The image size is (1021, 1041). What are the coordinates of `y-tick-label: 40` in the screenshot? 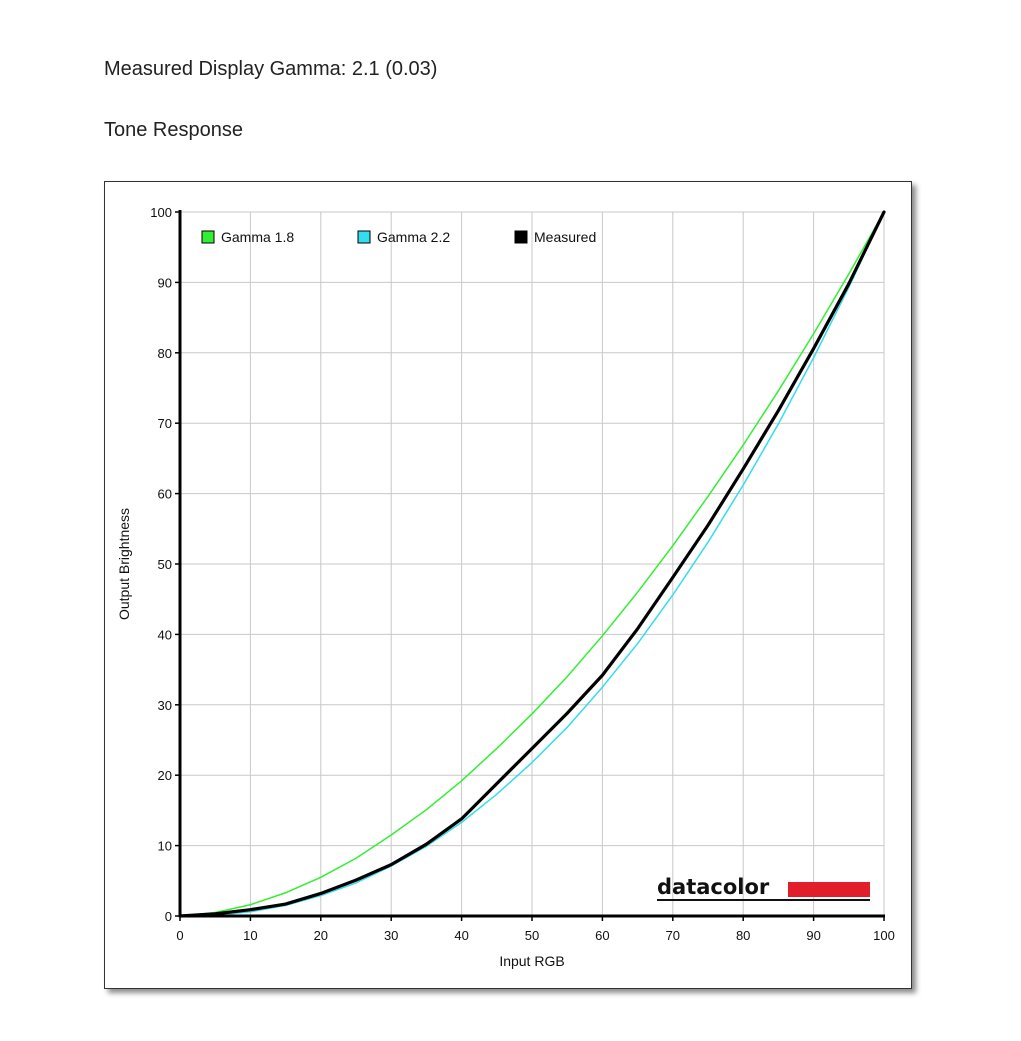 It's located at (165, 634).